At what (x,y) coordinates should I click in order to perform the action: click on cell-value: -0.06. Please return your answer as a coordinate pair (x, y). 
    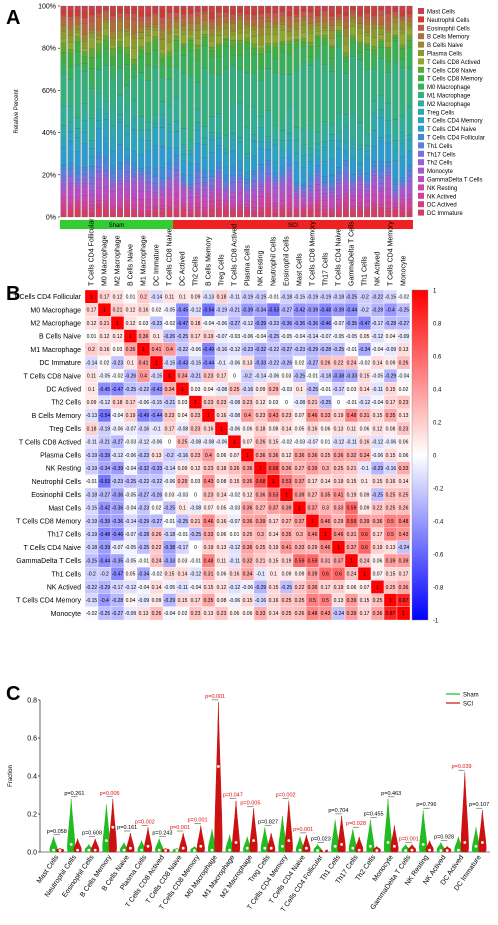
    Looking at the image, I should click on (196, 350).